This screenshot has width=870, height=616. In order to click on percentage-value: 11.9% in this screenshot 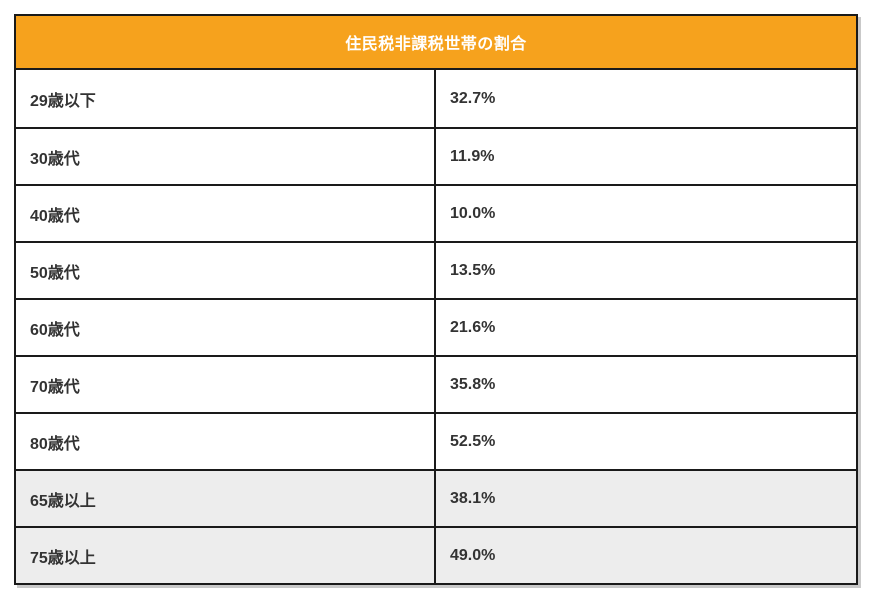, I will do `click(472, 156)`.